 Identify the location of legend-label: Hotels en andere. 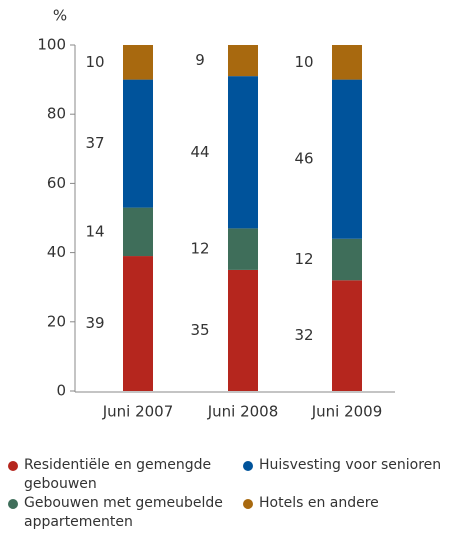
(319, 503).